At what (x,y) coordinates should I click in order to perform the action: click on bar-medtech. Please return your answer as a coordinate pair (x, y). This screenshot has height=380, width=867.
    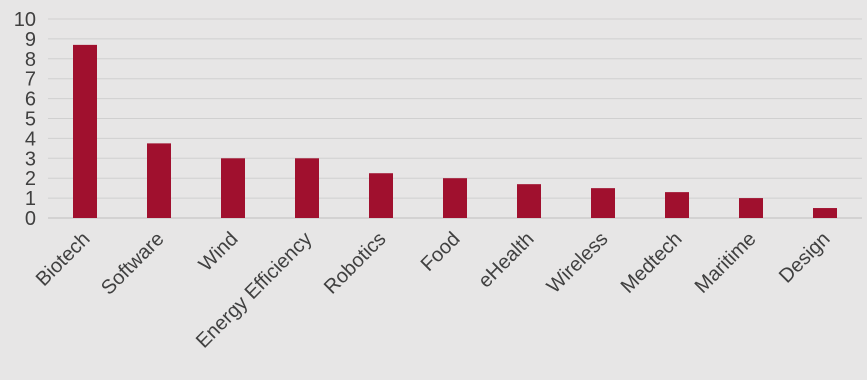
    Looking at the image, I should click on (677, 205).